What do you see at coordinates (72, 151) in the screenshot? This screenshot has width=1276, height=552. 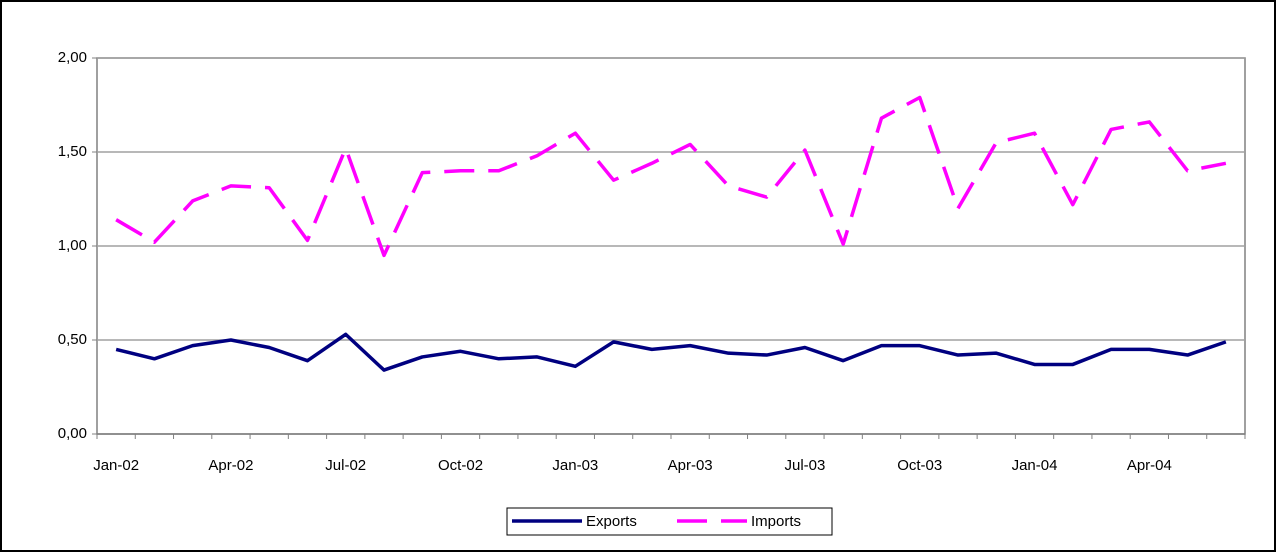 I see `y-tick-label: 1,50` at bounding box center [72, 151].